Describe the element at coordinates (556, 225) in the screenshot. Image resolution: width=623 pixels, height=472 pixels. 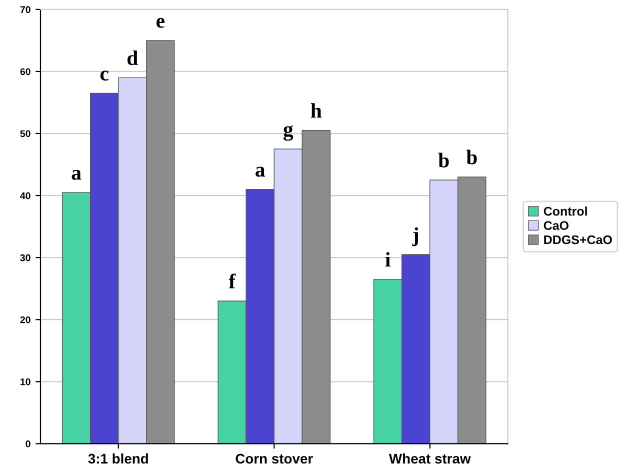
I see `legend-label: CaO` at that location.